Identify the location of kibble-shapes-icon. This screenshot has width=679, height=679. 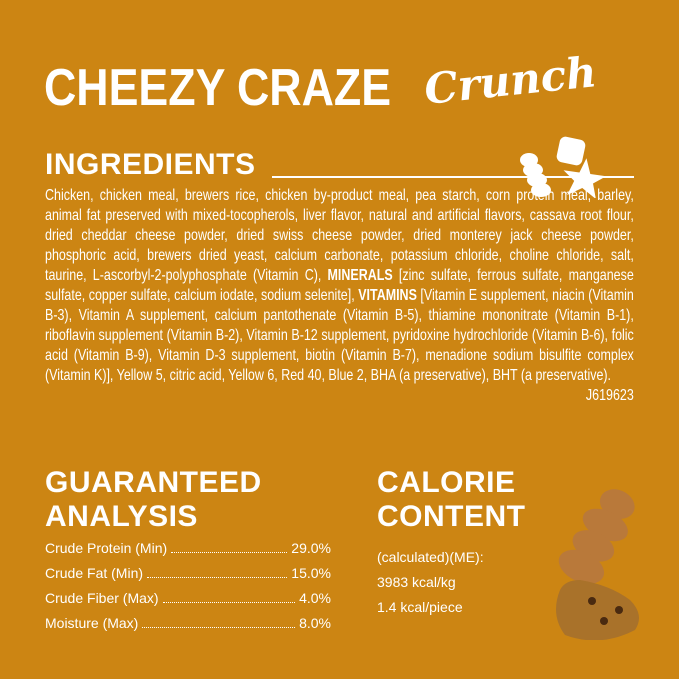
(563, 167).